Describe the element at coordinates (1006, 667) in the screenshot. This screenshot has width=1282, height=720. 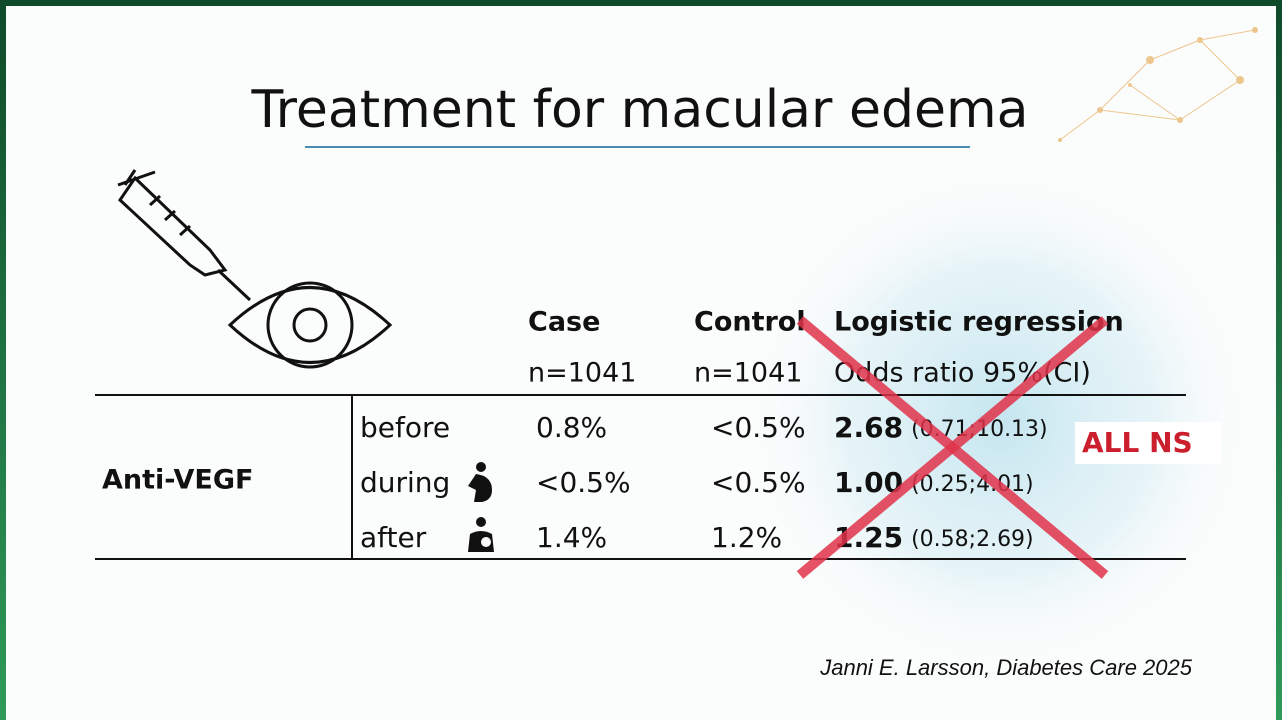
I see `citation: Janni E. Larsson, Diabetes Care 2025` at that location.